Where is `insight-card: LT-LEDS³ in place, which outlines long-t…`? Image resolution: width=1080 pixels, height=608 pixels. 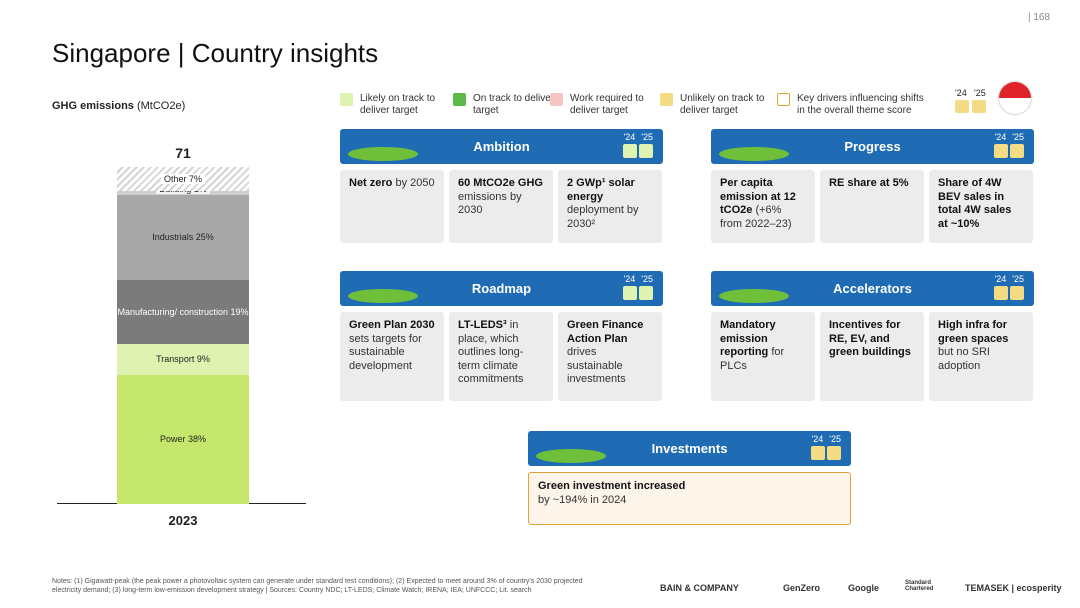
insight-card: LT-LEDS³ in place, which outlines long-t… is located at coordinates (501, 356).